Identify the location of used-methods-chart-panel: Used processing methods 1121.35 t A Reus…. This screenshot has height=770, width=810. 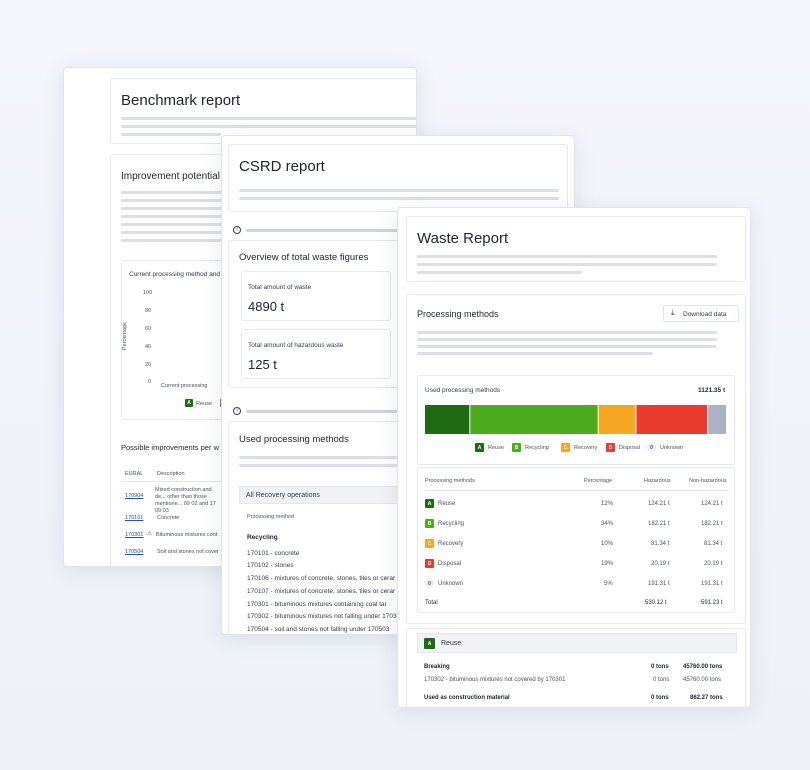
(576, 420).